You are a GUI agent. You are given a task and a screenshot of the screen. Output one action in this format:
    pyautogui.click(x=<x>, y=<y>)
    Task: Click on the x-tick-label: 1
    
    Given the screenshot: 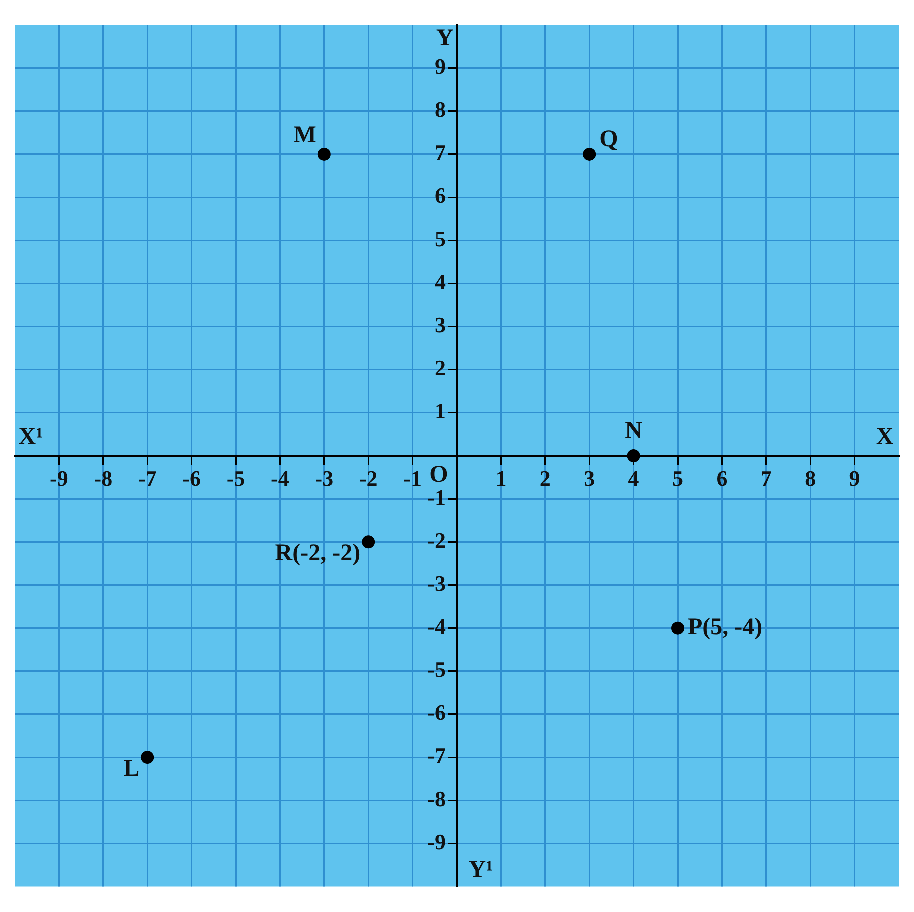 What is the action you would take?
    pyautogui.click(x=501, y=478)
    